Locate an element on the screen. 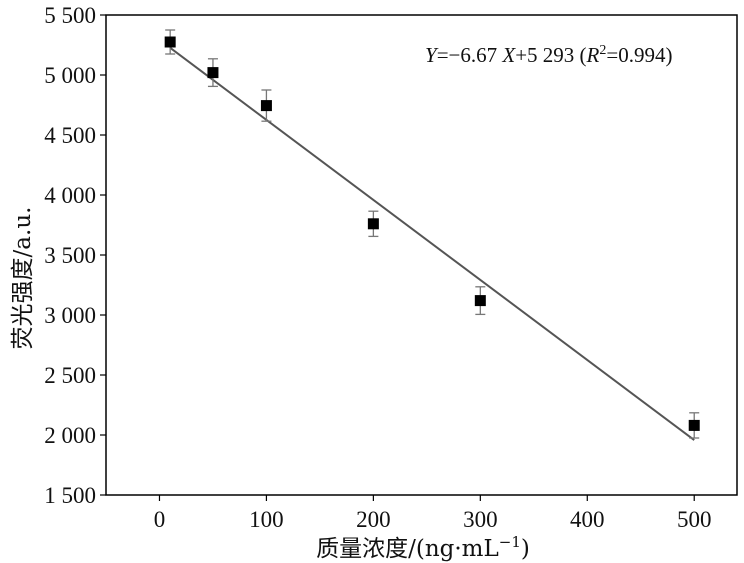 This screenshot has width=744, height=563. x-tick-label: 500 is located at coordinates (694, 519).